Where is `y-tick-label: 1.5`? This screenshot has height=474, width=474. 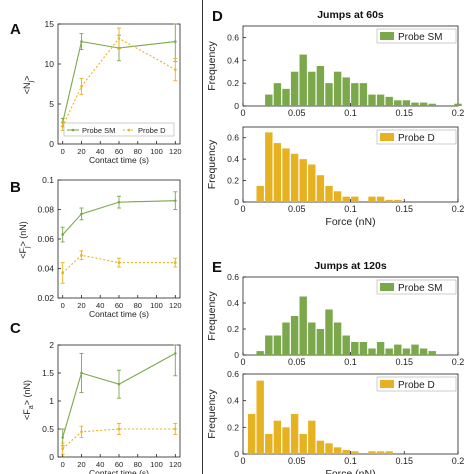
y-tick-label: 1.5 is located at coordinates (48, 373).